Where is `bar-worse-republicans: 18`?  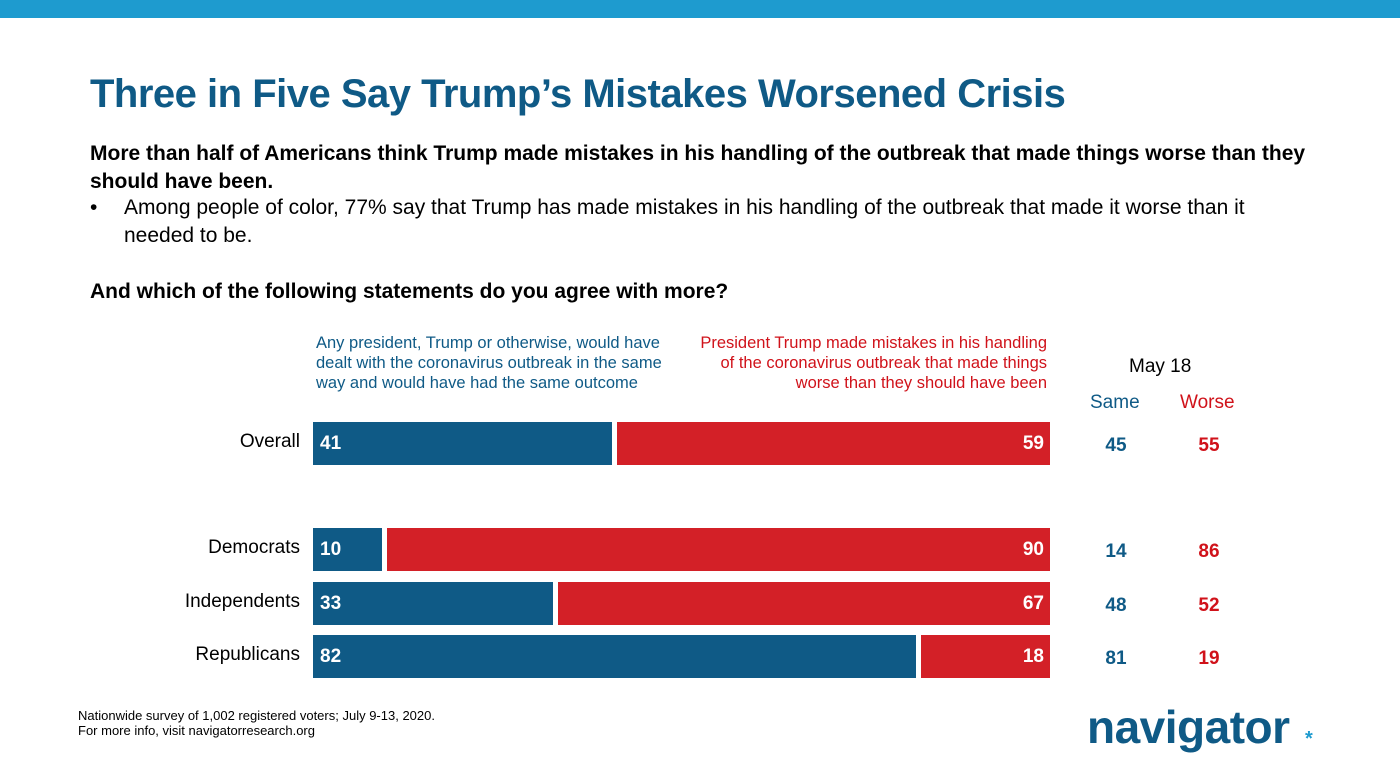
bar-worse-republicans: 18 is located at coordinates (985, 656).